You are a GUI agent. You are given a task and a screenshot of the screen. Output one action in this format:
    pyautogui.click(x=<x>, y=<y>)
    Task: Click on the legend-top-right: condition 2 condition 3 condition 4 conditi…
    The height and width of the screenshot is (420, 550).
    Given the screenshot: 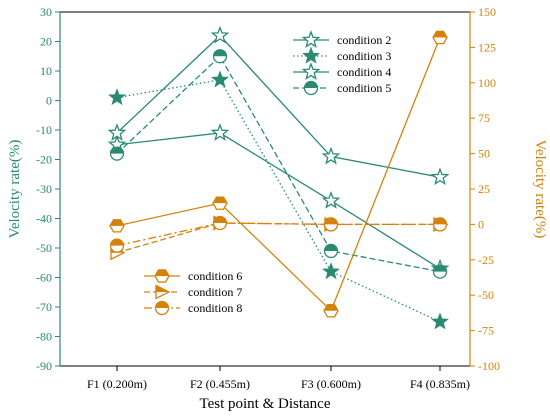 What is the action you would take?
    pyautogui.click(x=342, y=63)
    